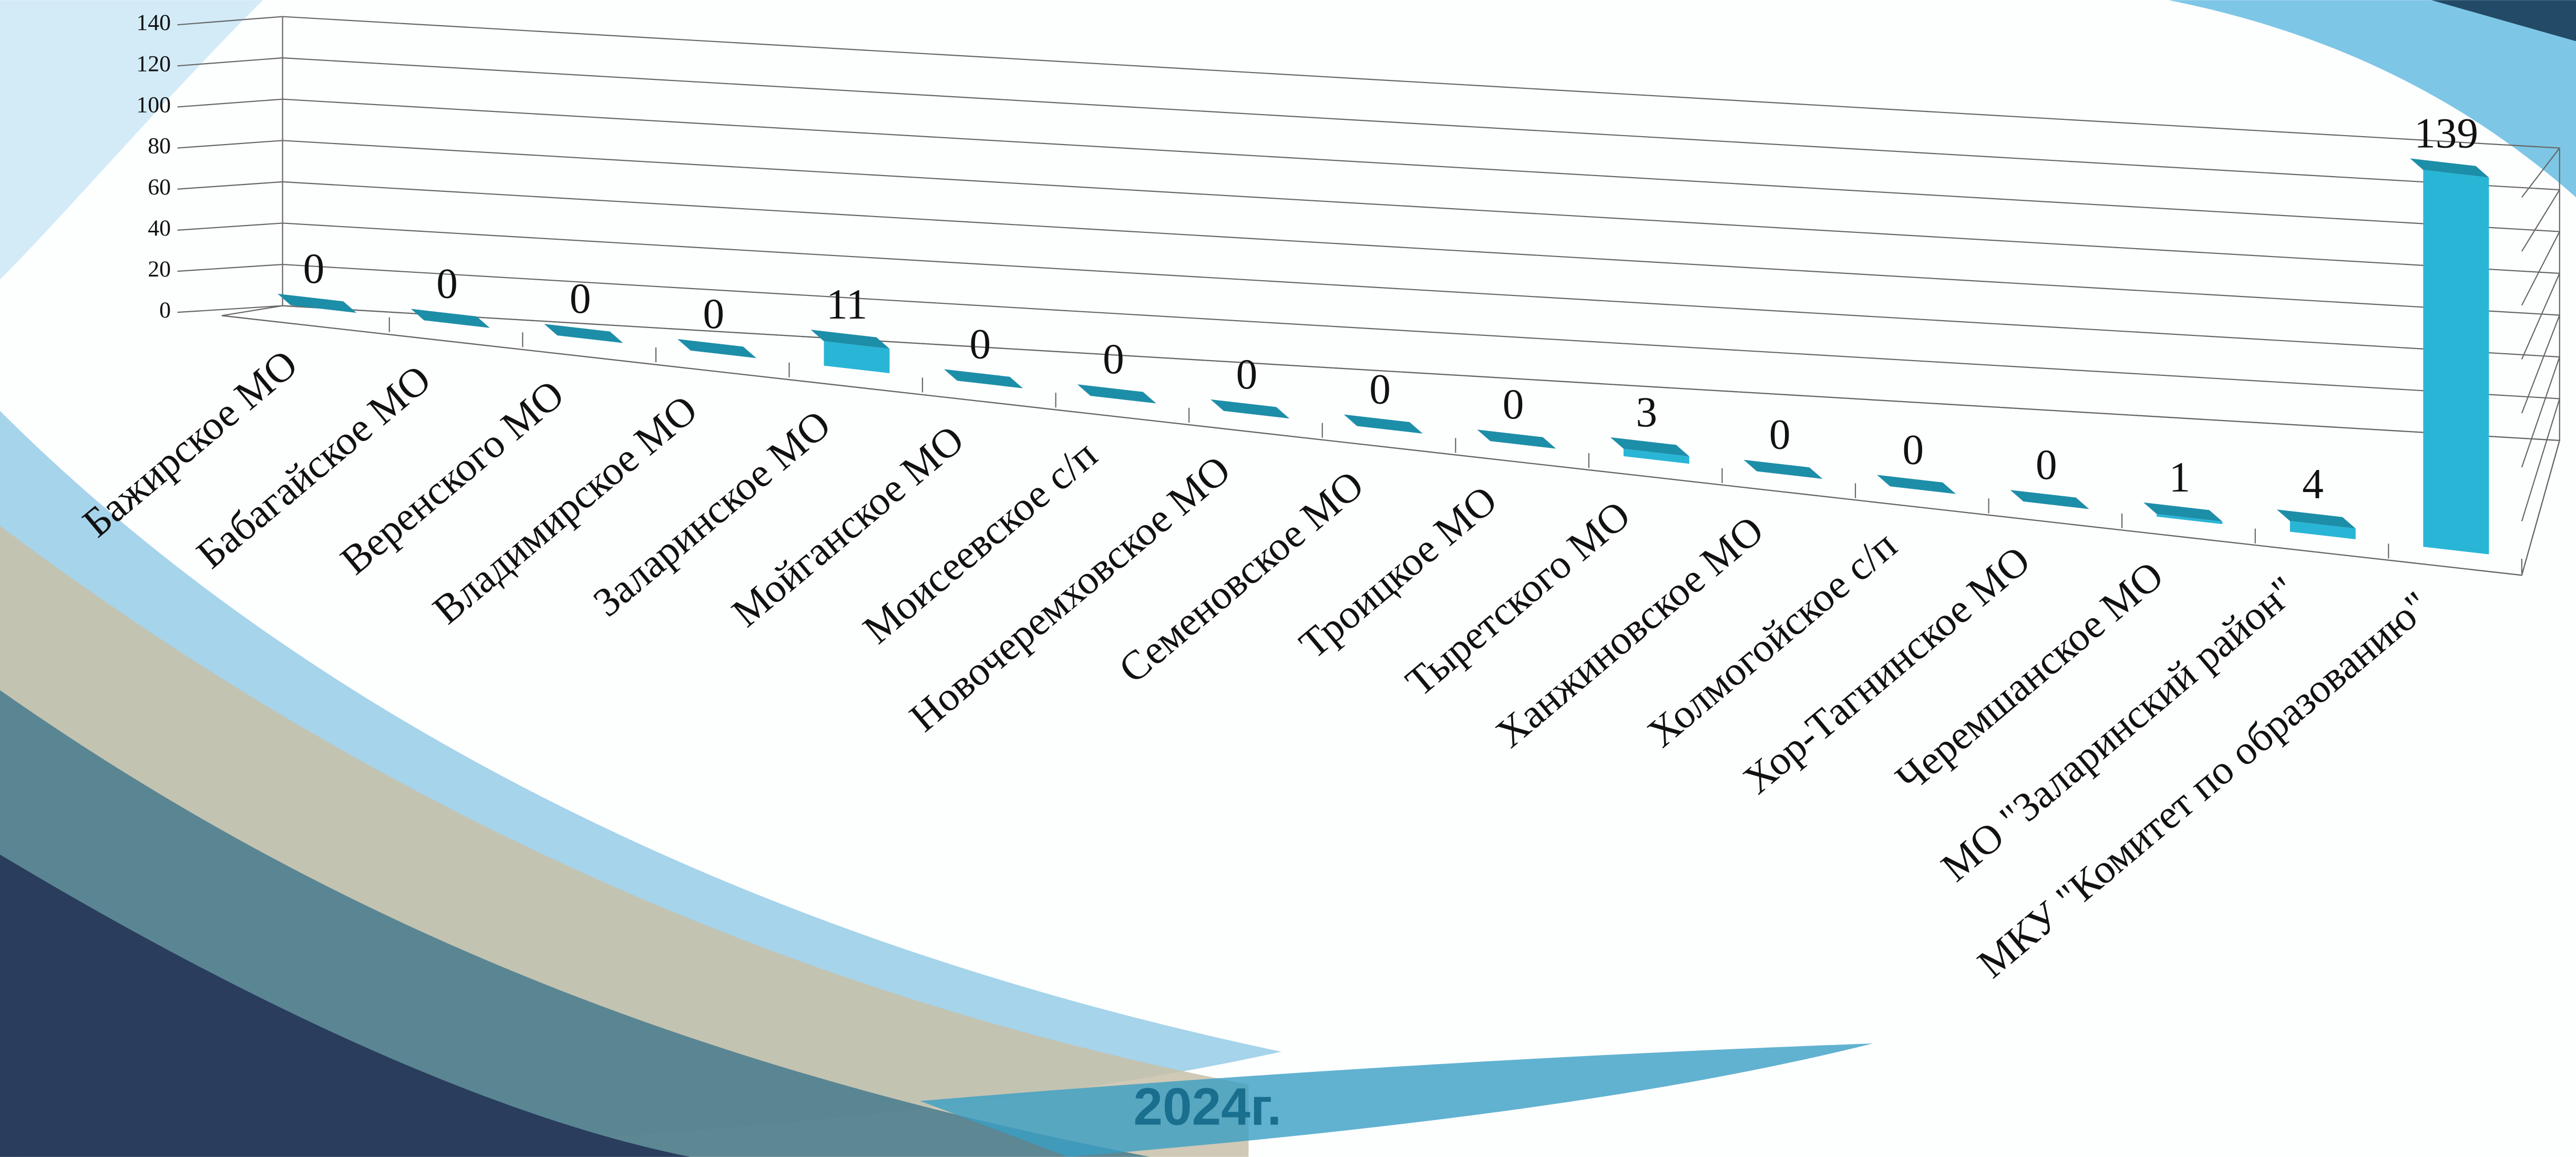 The image size is (2576, 1157). I want to click on y-tick-label: 140, so click(153, 22).